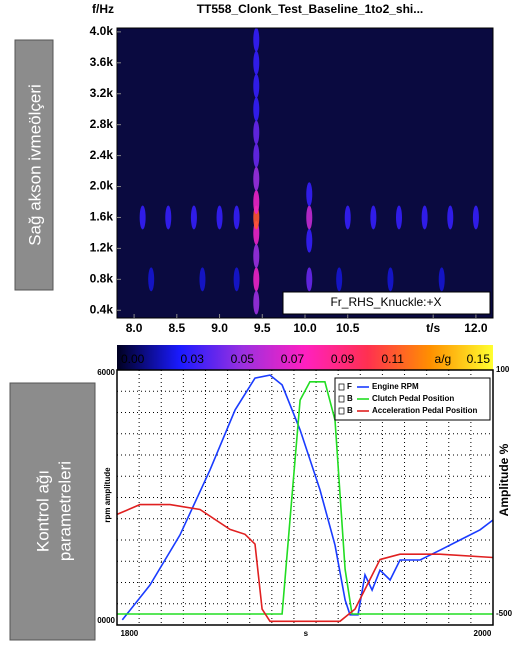 This screenshot has height=648, width=518. I want to click on x-tick-label: s, so click(306, 633).